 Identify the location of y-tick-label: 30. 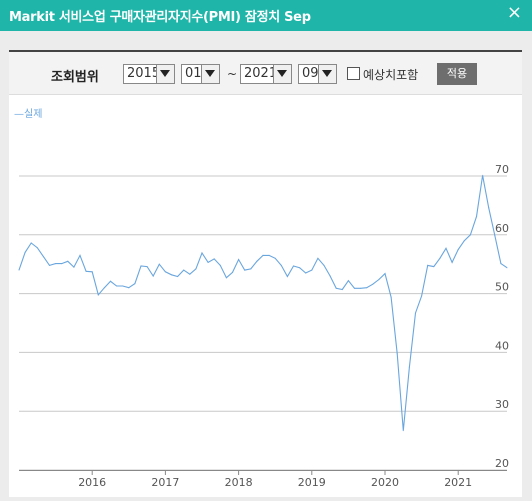
(502, 404).